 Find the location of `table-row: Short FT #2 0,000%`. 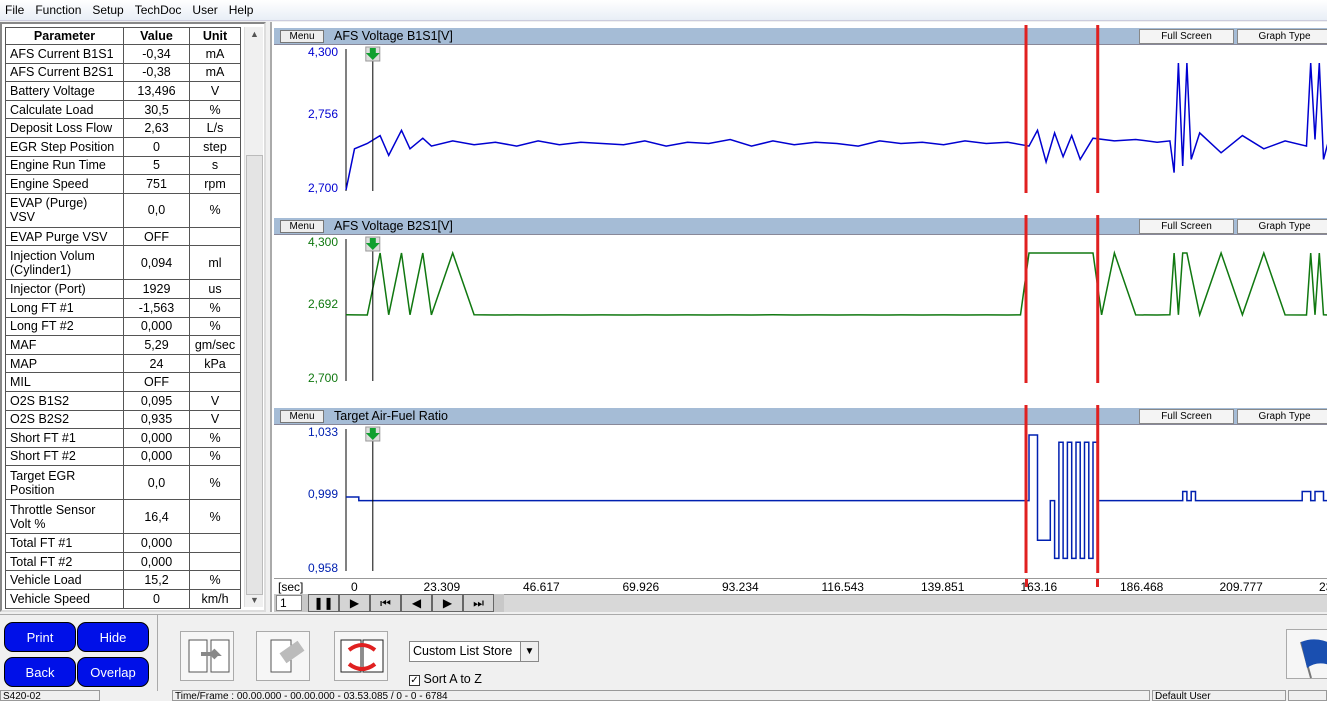

table-row: Short FT #2 0,000% is located at coordinates (123, 456).